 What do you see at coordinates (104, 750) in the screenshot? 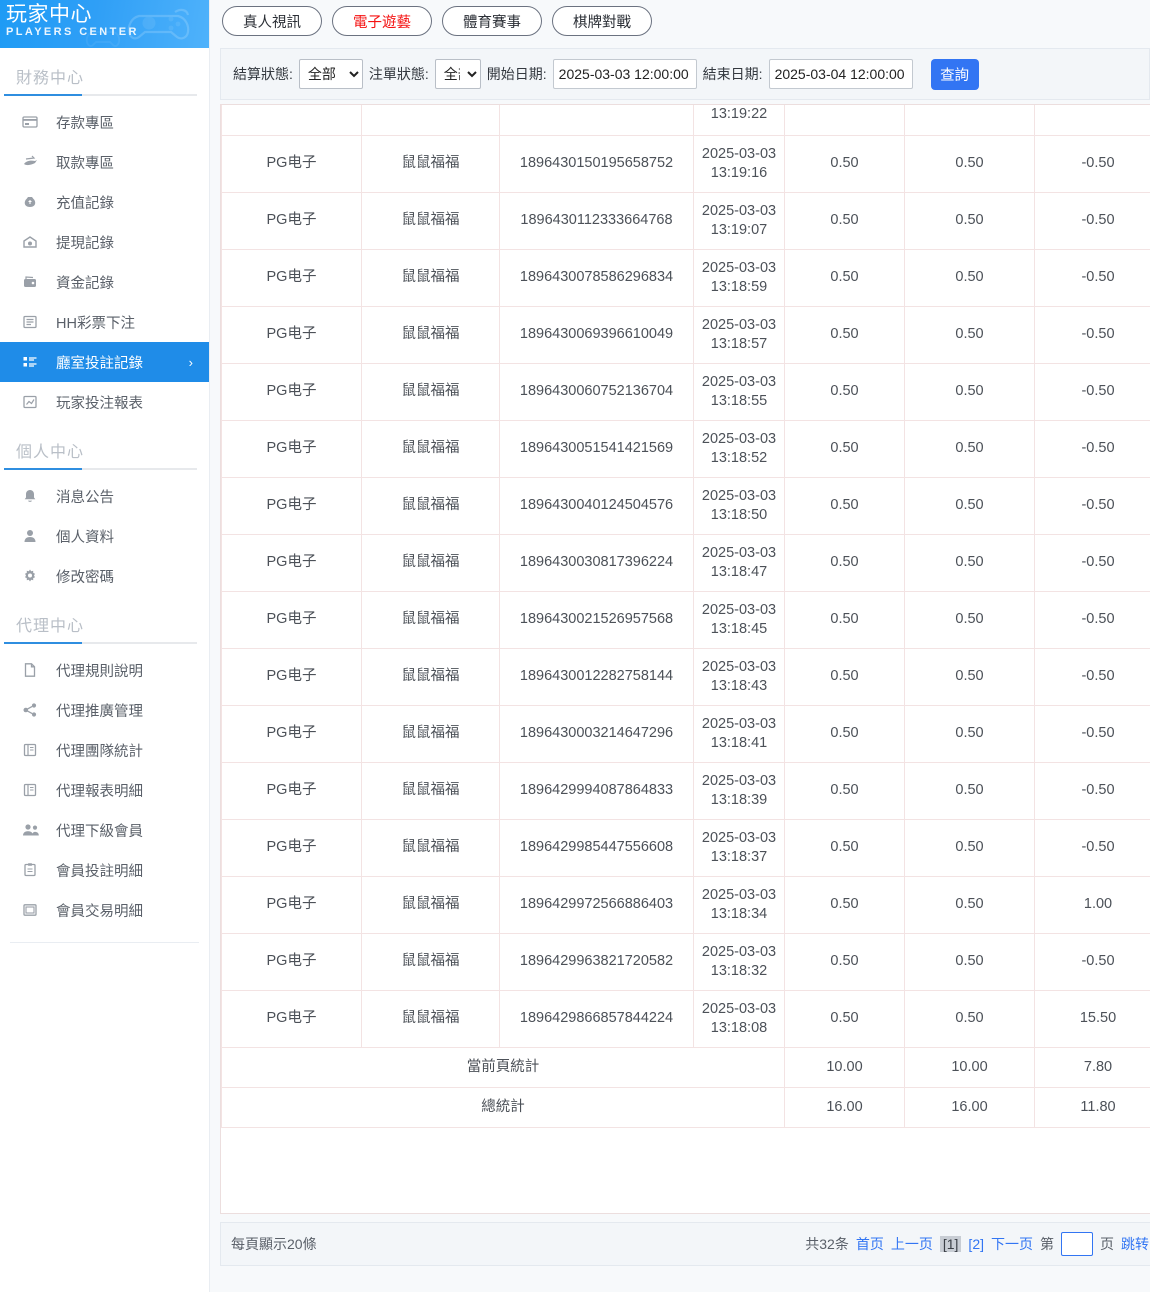
I see `sidebar-item-agent-team-stats: 代理團隊統計` at bounding box center [104, 750].